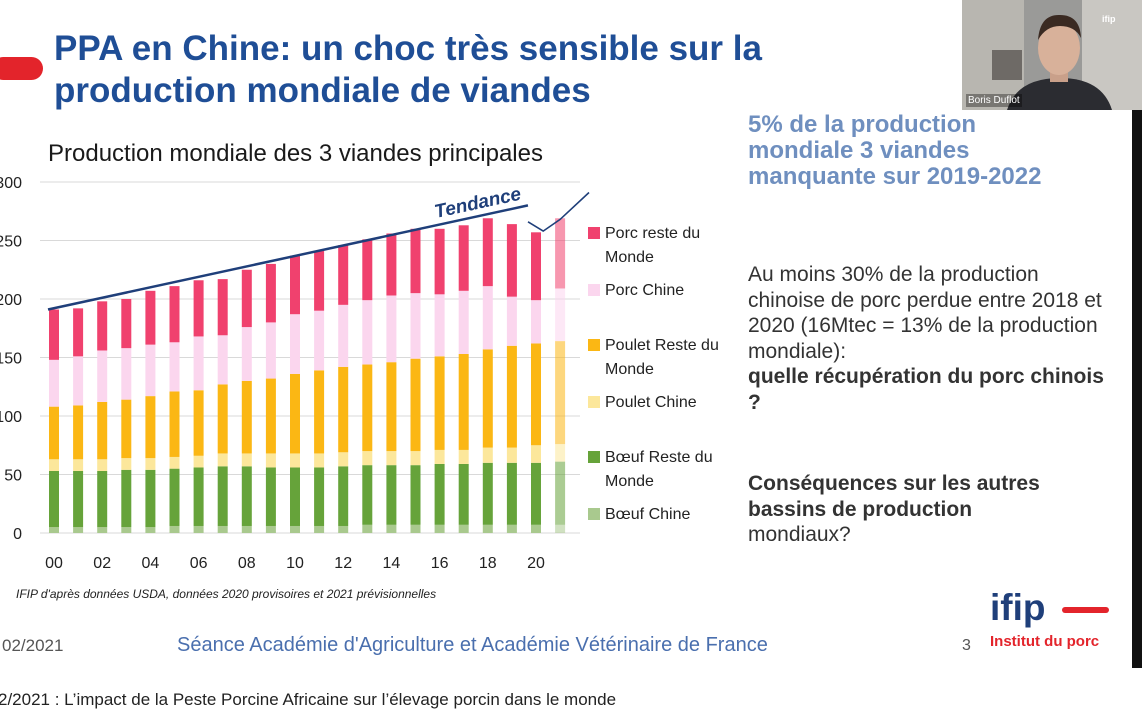 The image size is (1142, 715). I want to click on legend-item: Poulet Chine, so click(660, 403).